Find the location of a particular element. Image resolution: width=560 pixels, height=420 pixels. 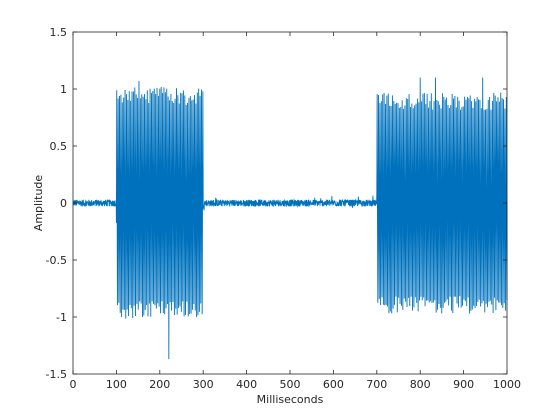

x-tick-label: 800 is located at coordinates (420, 384).